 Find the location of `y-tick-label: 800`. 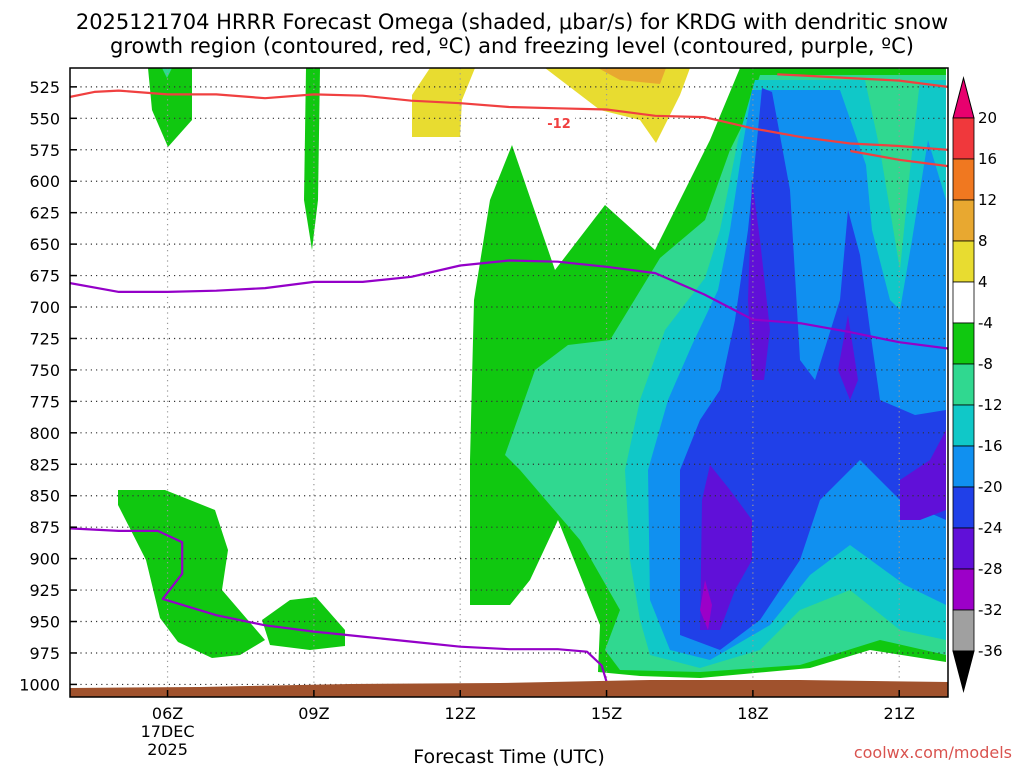

y-tick-label: 800 is located at coordinates (44, 433).